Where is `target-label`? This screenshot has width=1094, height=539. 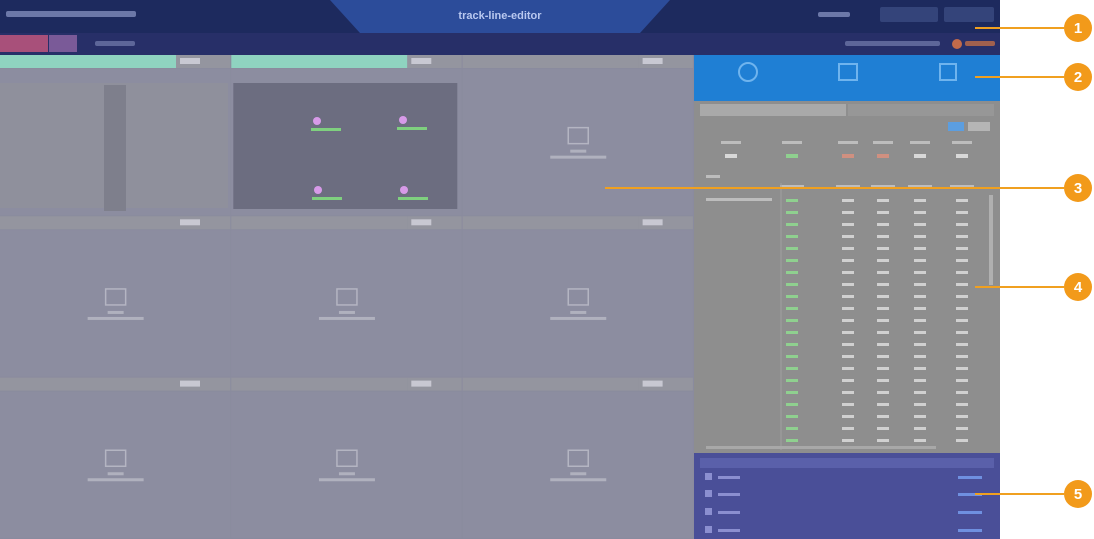
target-label is located at coordinates (326, 129).